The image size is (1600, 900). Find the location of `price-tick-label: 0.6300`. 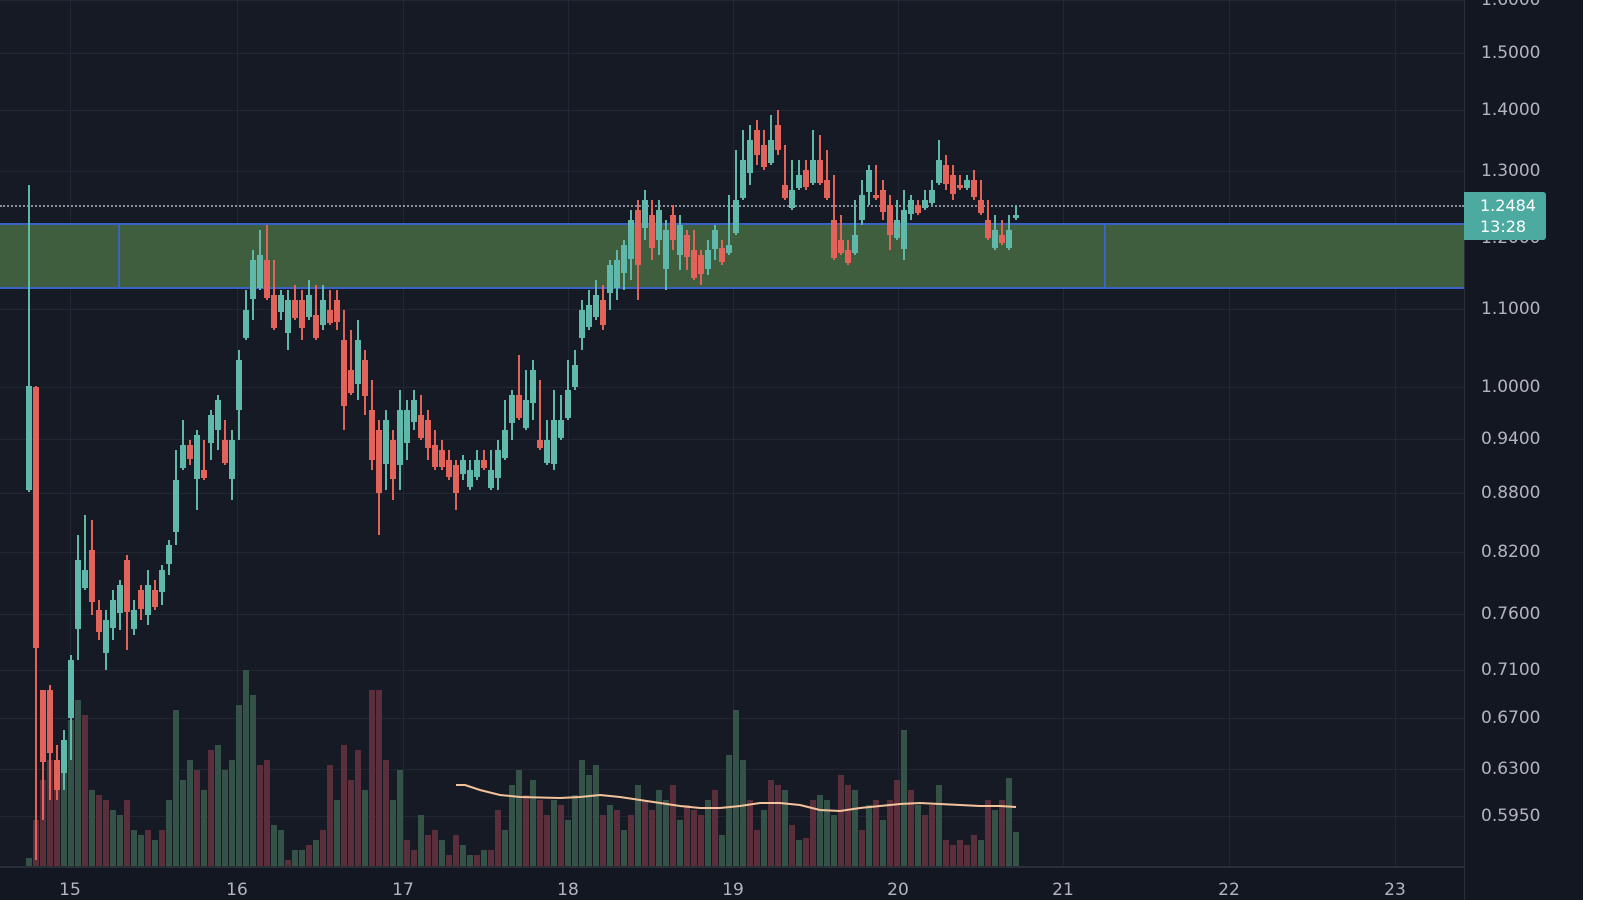

price-tick-label: 0.6300 is located at coordinates (1511, 769).